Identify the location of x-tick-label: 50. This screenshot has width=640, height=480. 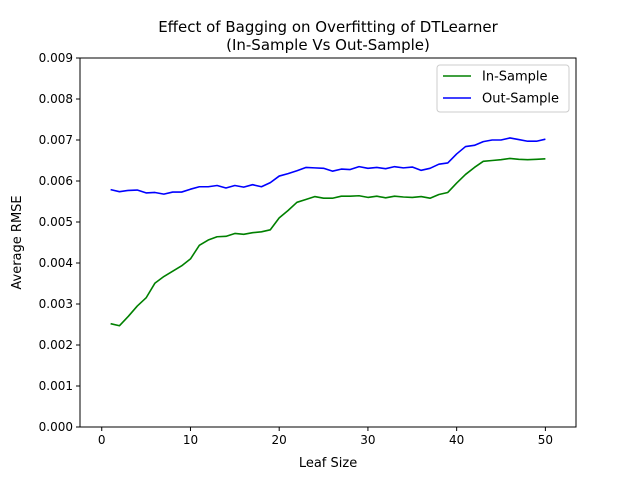
(545, 440).